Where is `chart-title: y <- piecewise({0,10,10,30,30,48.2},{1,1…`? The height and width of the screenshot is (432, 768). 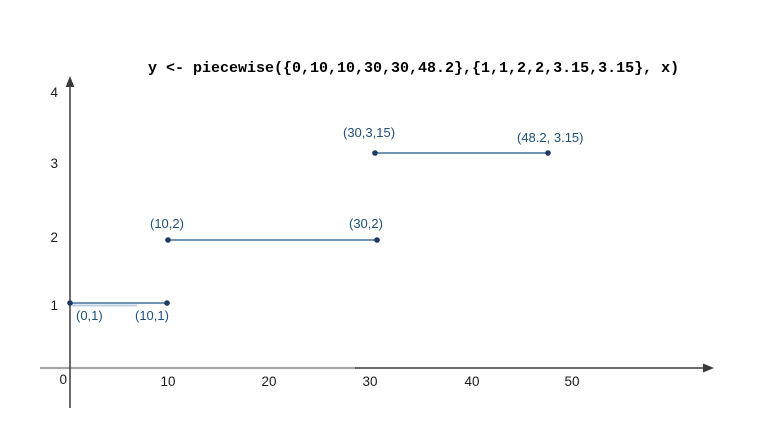
chart-title: y <- piecewise({0,10,10,30,30,48.2},{1,1… is located at coordinates (413, 68).